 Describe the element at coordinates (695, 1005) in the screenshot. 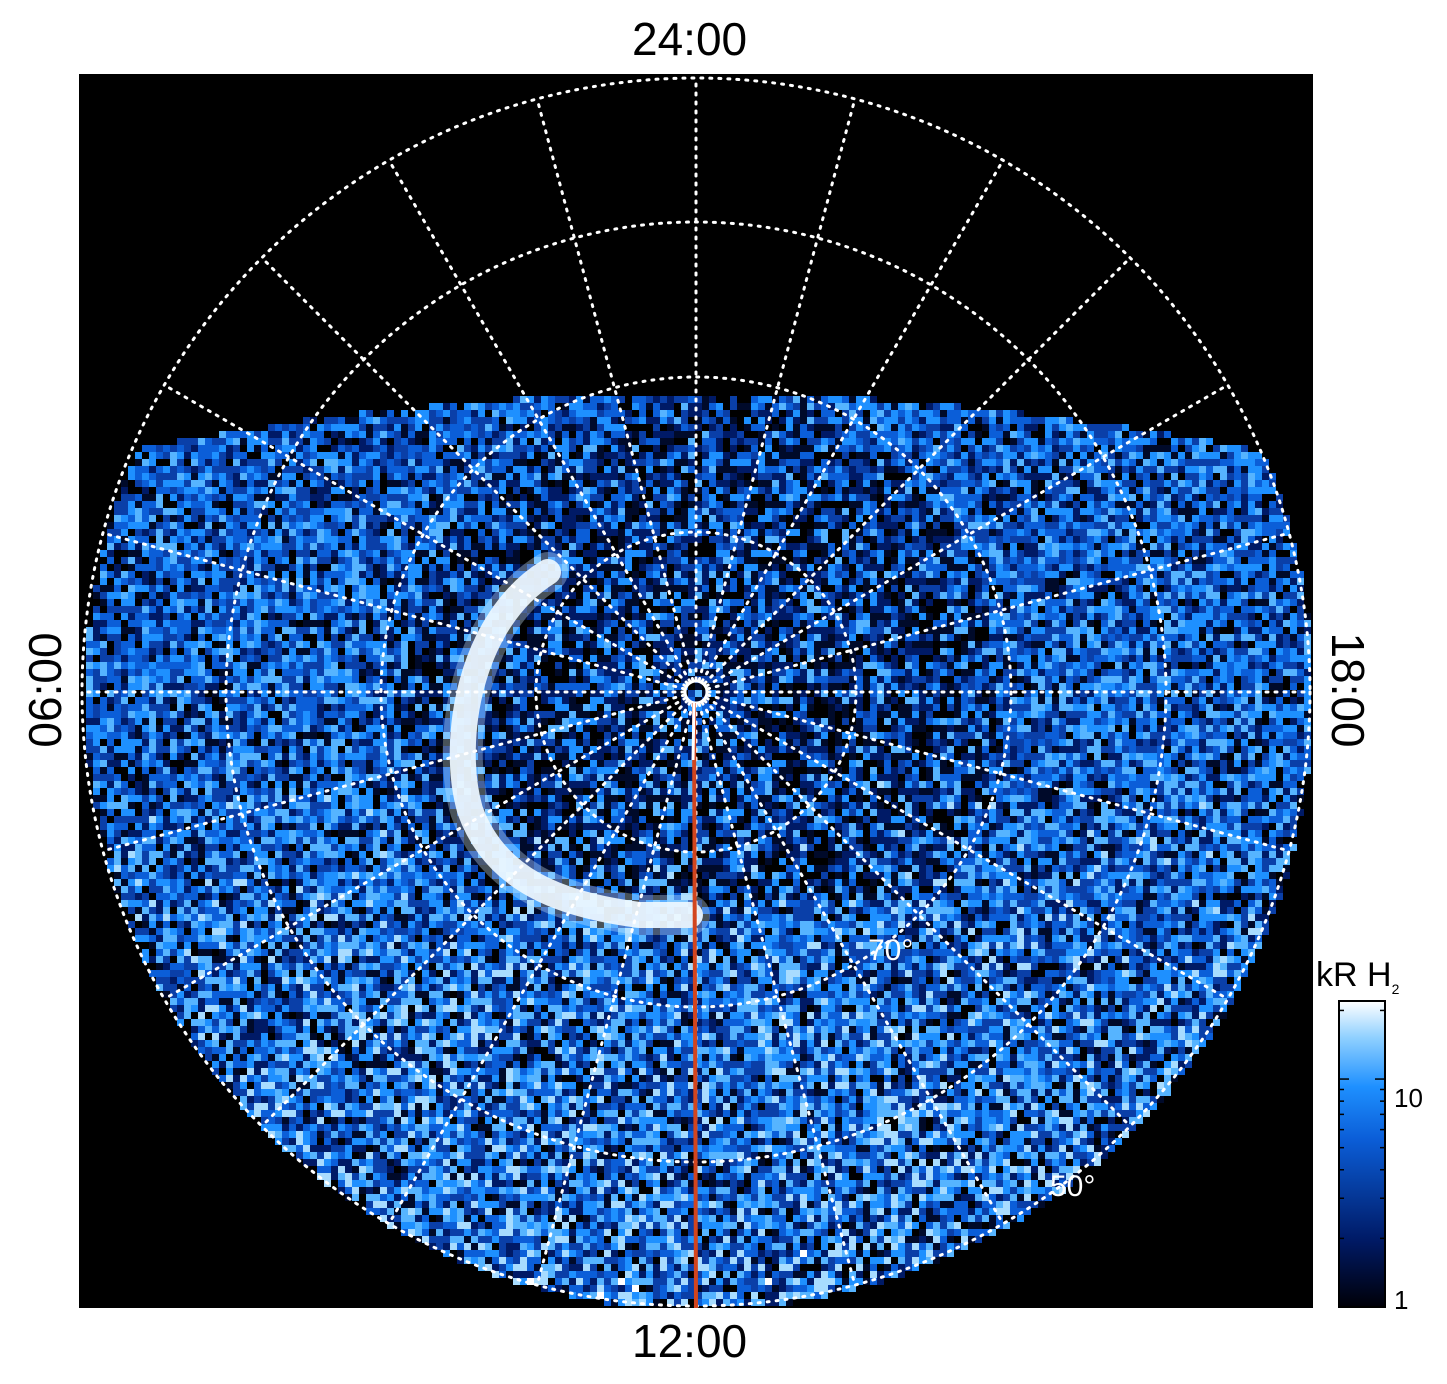

I see `noon-meridian-line` at that location.